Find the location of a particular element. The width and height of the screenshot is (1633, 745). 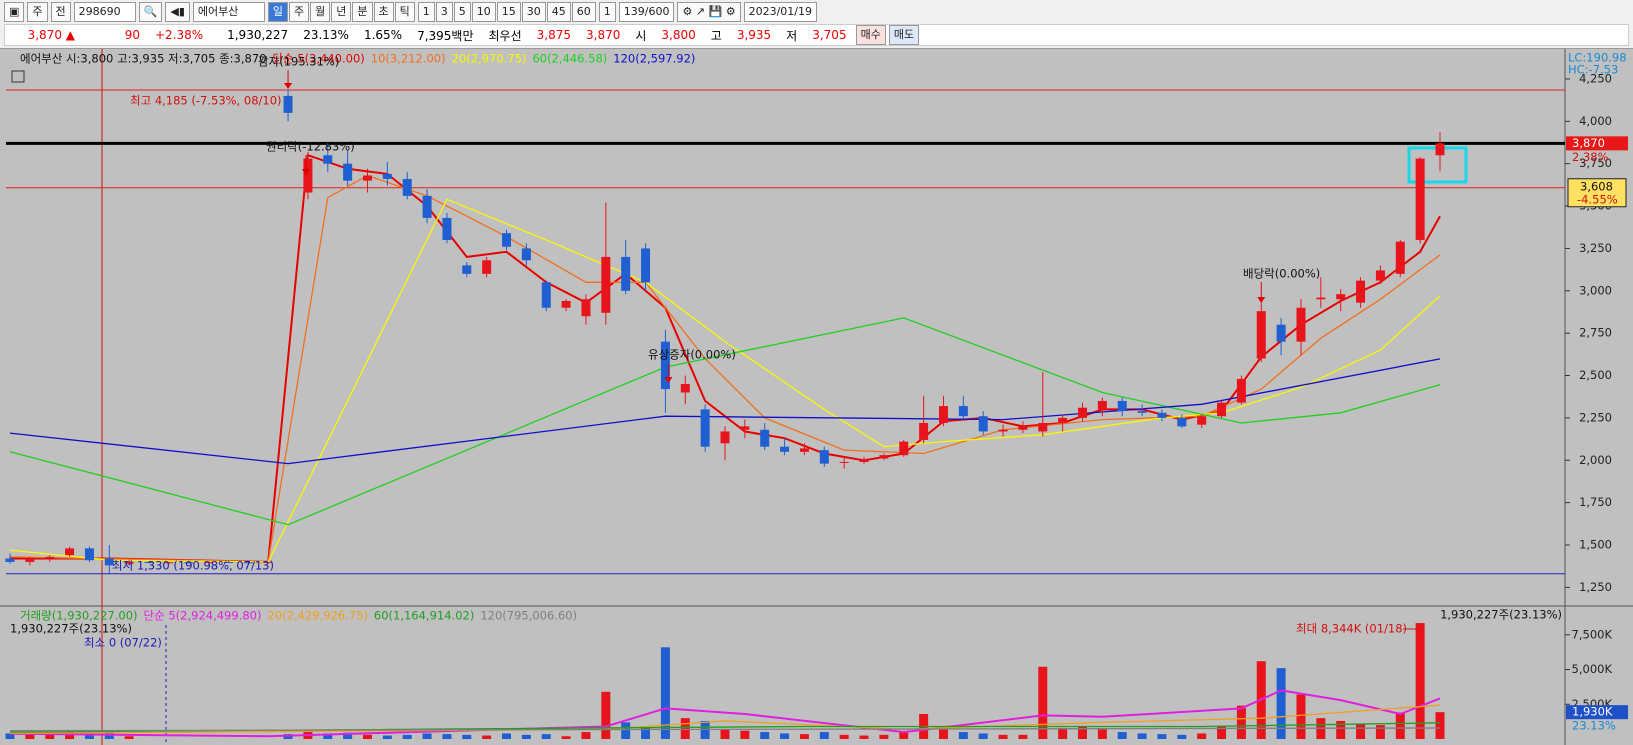

price-label: 2.38% is located at coordinates (1590, 157).